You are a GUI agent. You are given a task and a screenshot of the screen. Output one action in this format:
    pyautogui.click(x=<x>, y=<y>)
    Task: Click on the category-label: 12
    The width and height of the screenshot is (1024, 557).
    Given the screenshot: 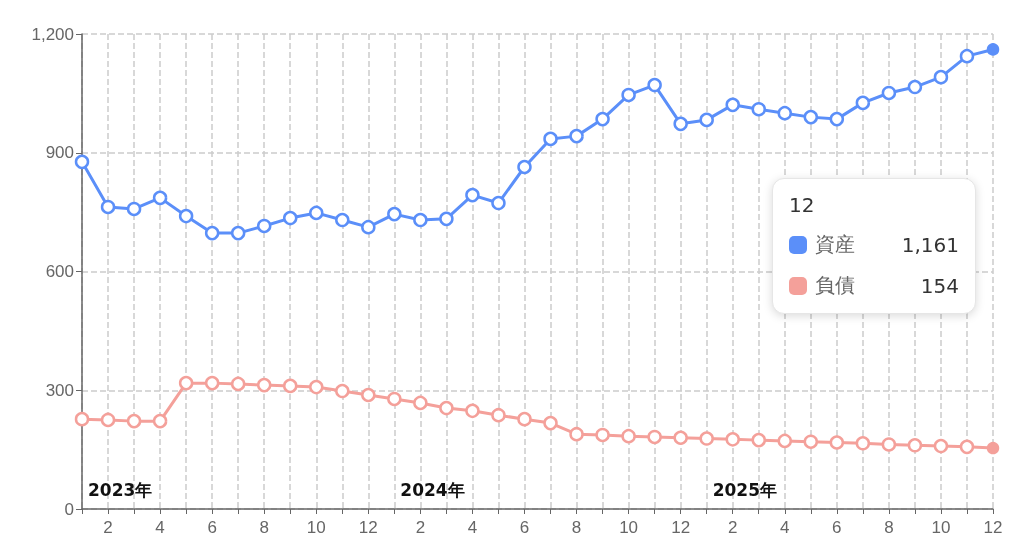 What is the action you would take?
    pyautogui.click(x=802, y=205)
    